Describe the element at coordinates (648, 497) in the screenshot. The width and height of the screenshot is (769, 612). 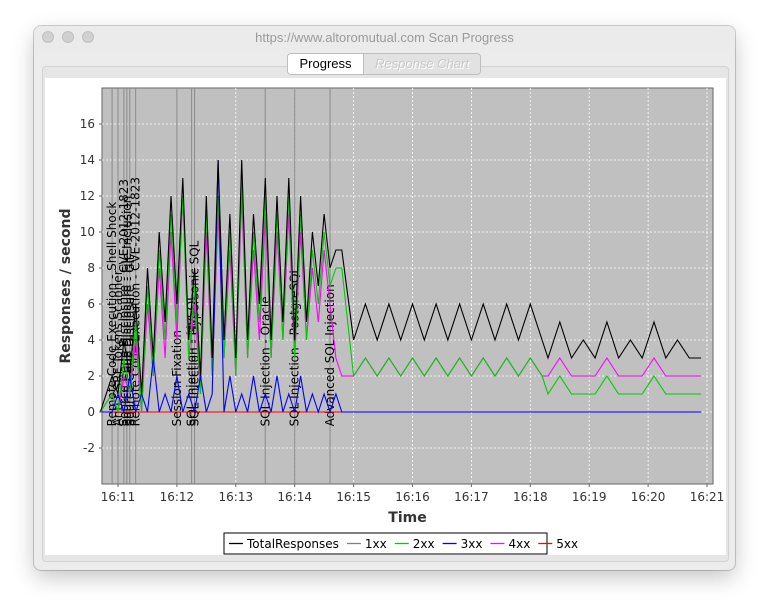
I see `x-tick-label: 16:20` at that location.